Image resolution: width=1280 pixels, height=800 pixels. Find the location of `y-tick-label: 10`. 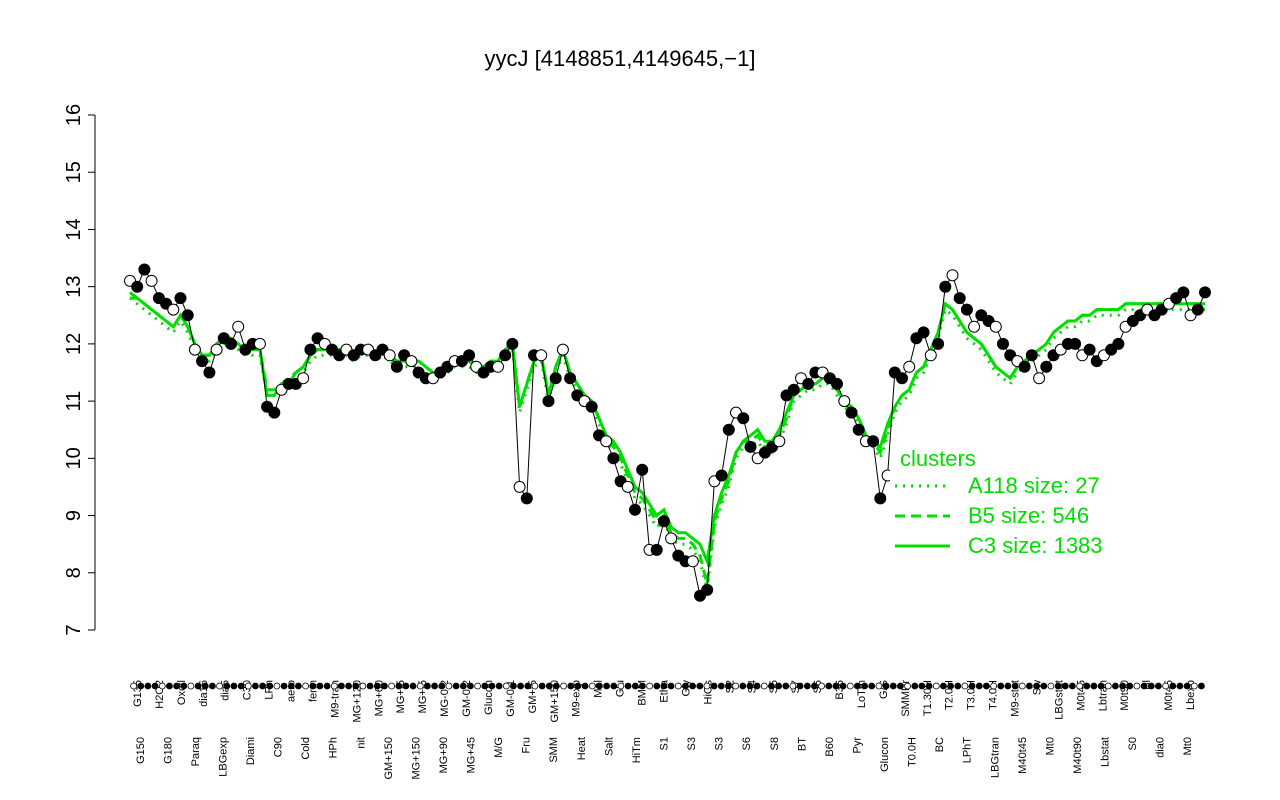

y-tick-label: 10 is located at coordinates (74, 458).